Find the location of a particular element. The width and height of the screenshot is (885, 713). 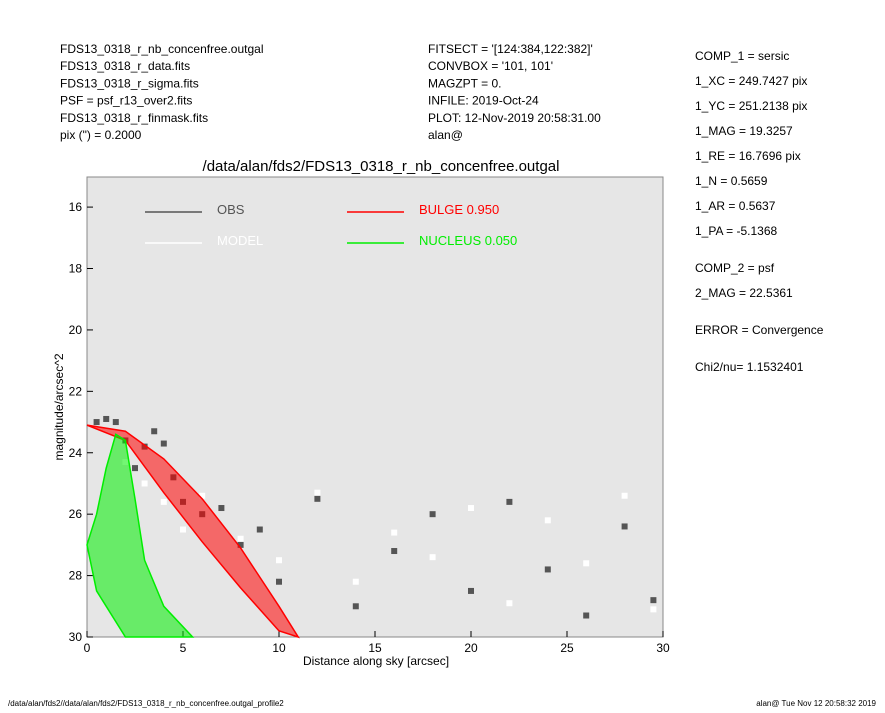

header-right-line: 1_AR = 0.5637 is located at coordinates (735, 206).